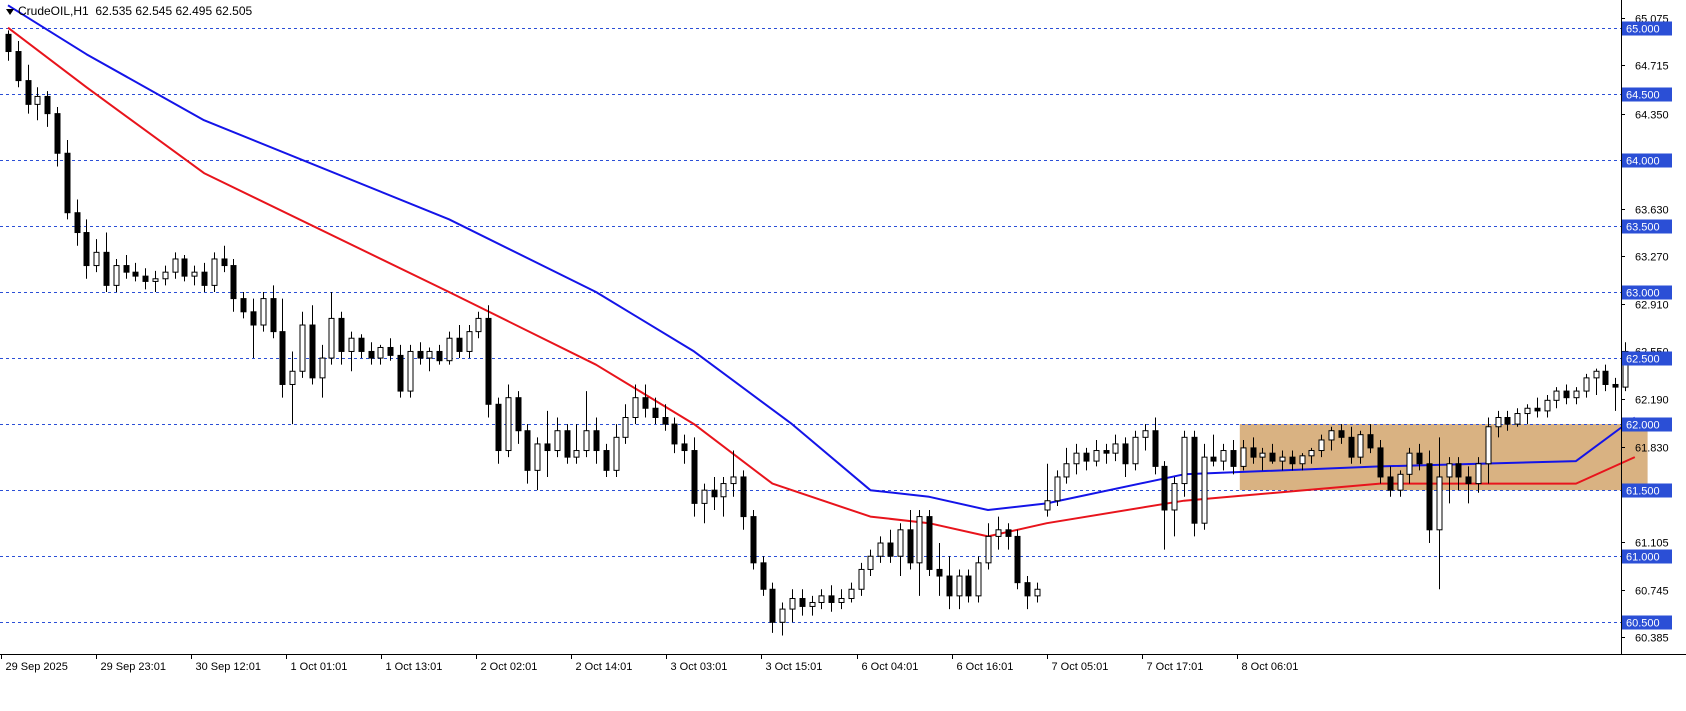 This screenshot has height=711, width=1686. Describe the element at coordinates (509, 667) in the screenshot. I see `time-tick-label: 2 Oct 02:01` at that location.